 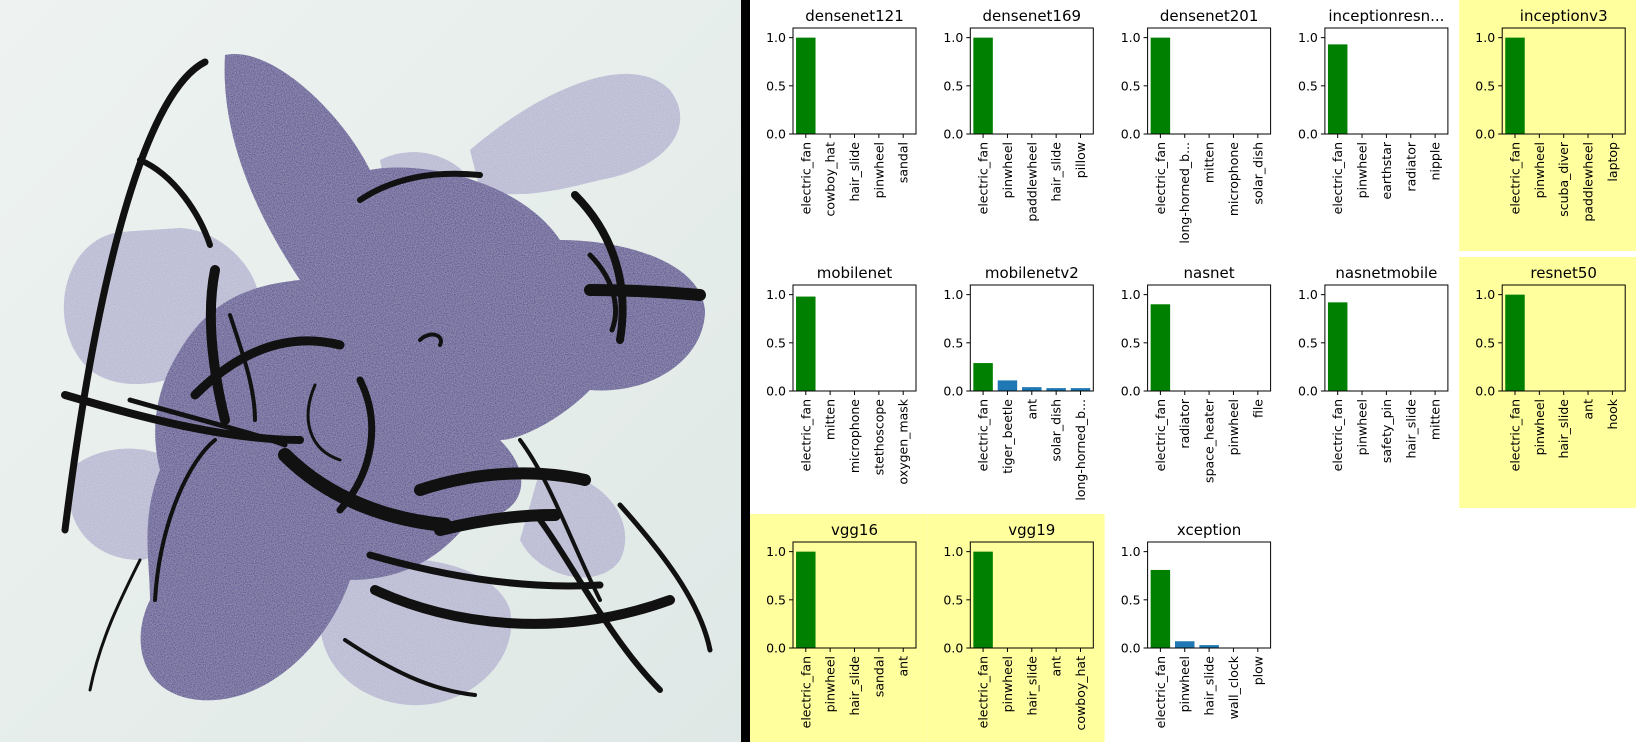 I want to click on x-tick-label: paddlewheel, so click(x=1031, y=182).